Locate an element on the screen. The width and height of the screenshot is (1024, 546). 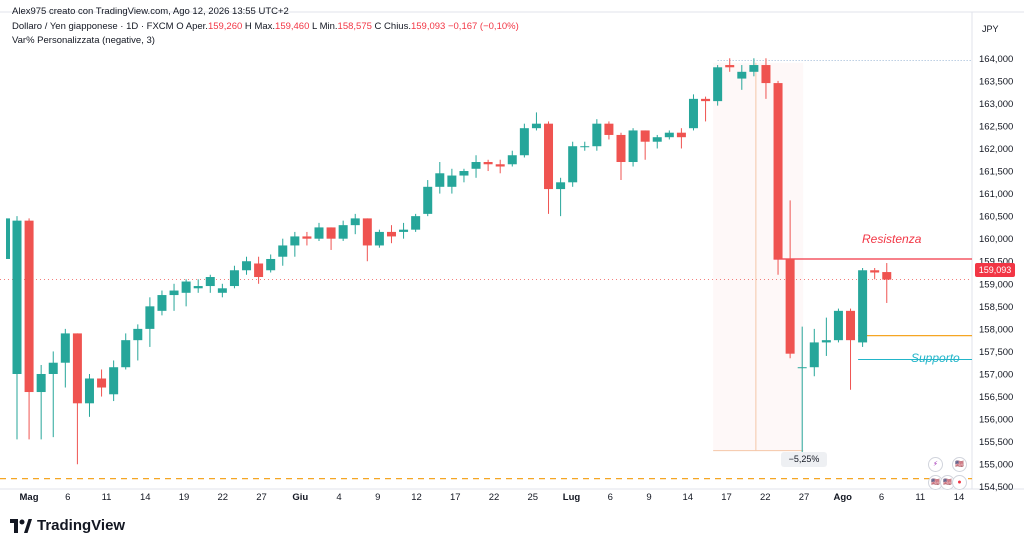
y-tick-label: 159,500 is located at coordinates (996, 262).